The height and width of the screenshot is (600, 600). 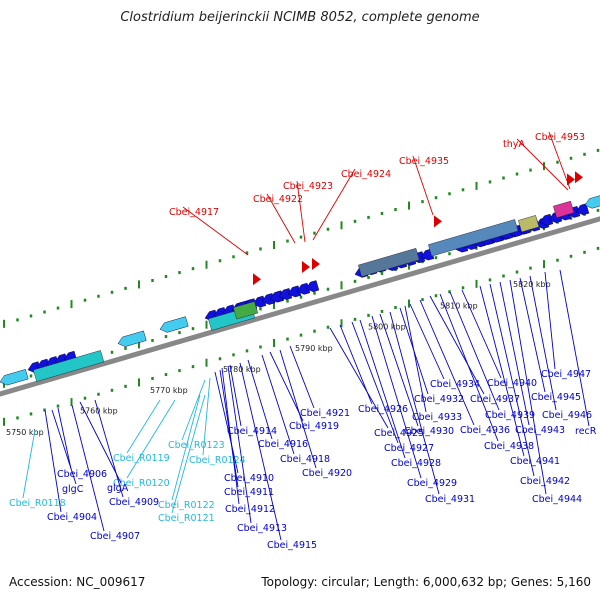 I want to click on blue-gene-label: Cbei_4927, so click(x=409, y=448).